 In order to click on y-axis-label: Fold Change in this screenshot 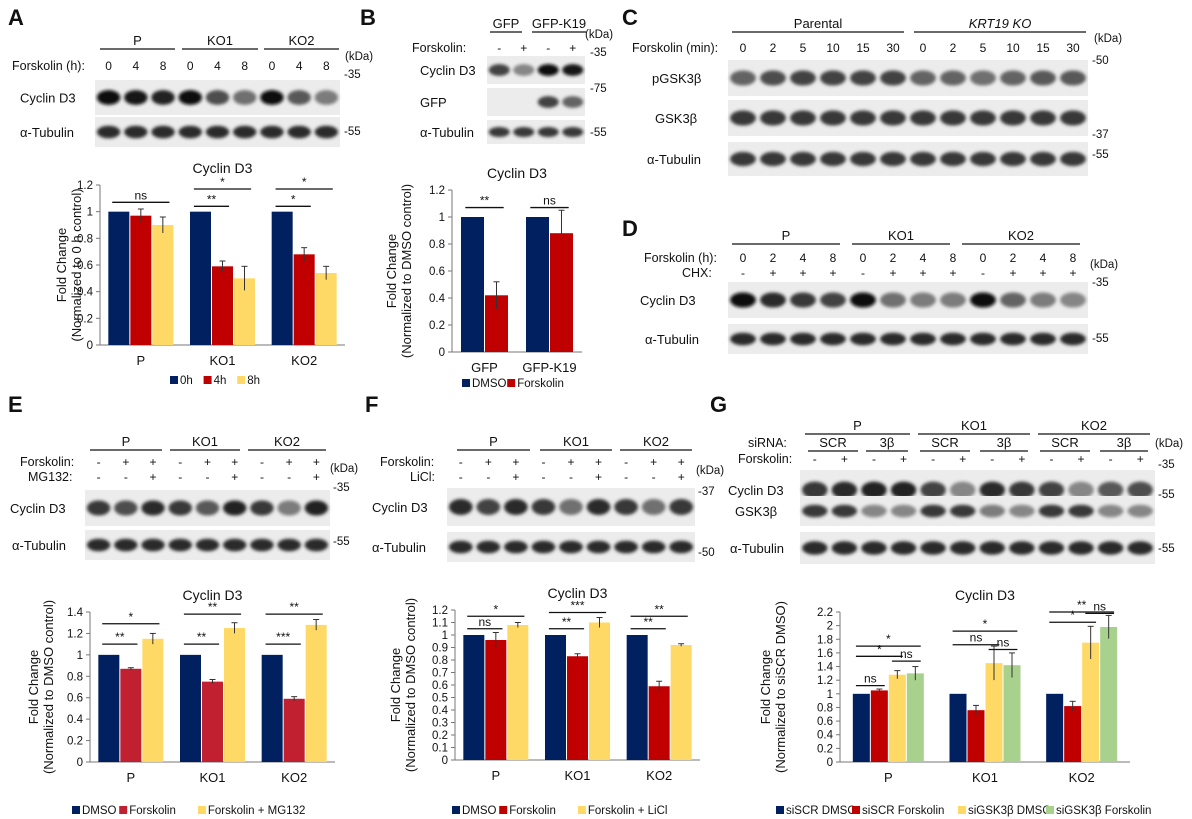, I will do `click(61, 265)`.